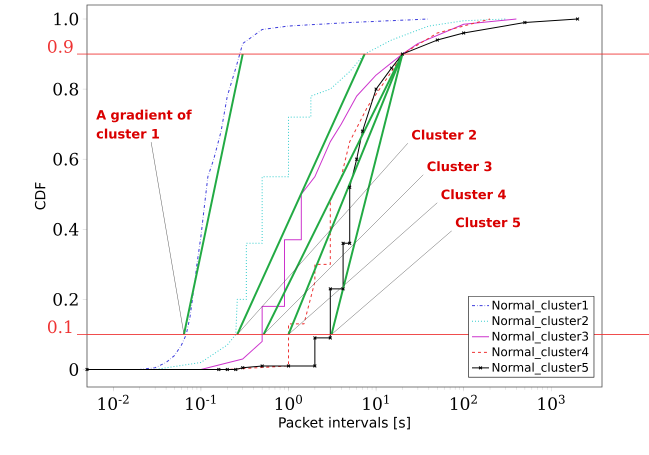 This screenshot has width=649, height=455. What do you see at coordinates (66, 19) in the screenshot?
I see `y-tick-label: 1.0` at bounding box center [66, 19].